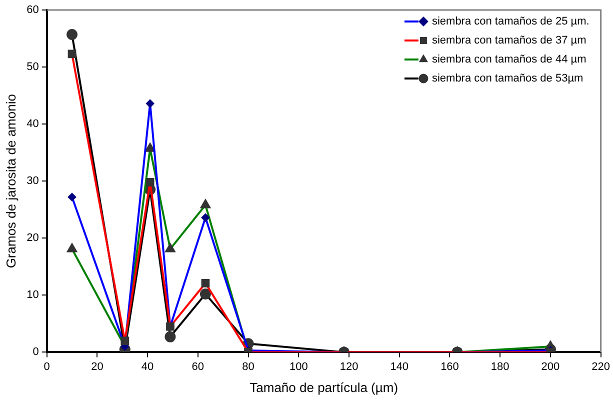 The width and height of the screenshot is (613, 400). Describe the element at coordinates (508, 78) in the screenshot. I see `legend-label: siembra con tamaños de 53µm` at that location.